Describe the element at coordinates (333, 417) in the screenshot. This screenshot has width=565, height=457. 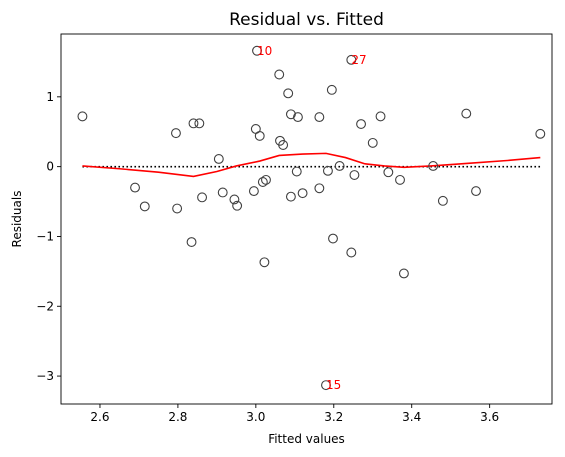
I see `x-tick-label: 3.2` at that location.